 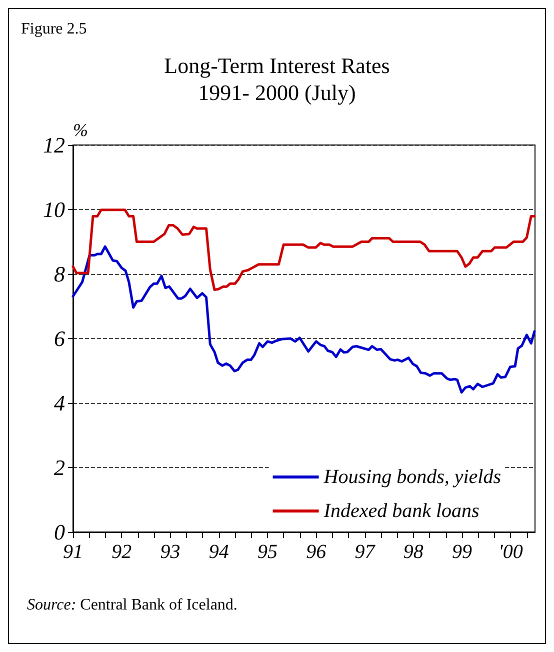 What do you see at coordinates (73, 552) in the screenshot?
I see `x-tick-label: 91` at bounding box center [73, 552].